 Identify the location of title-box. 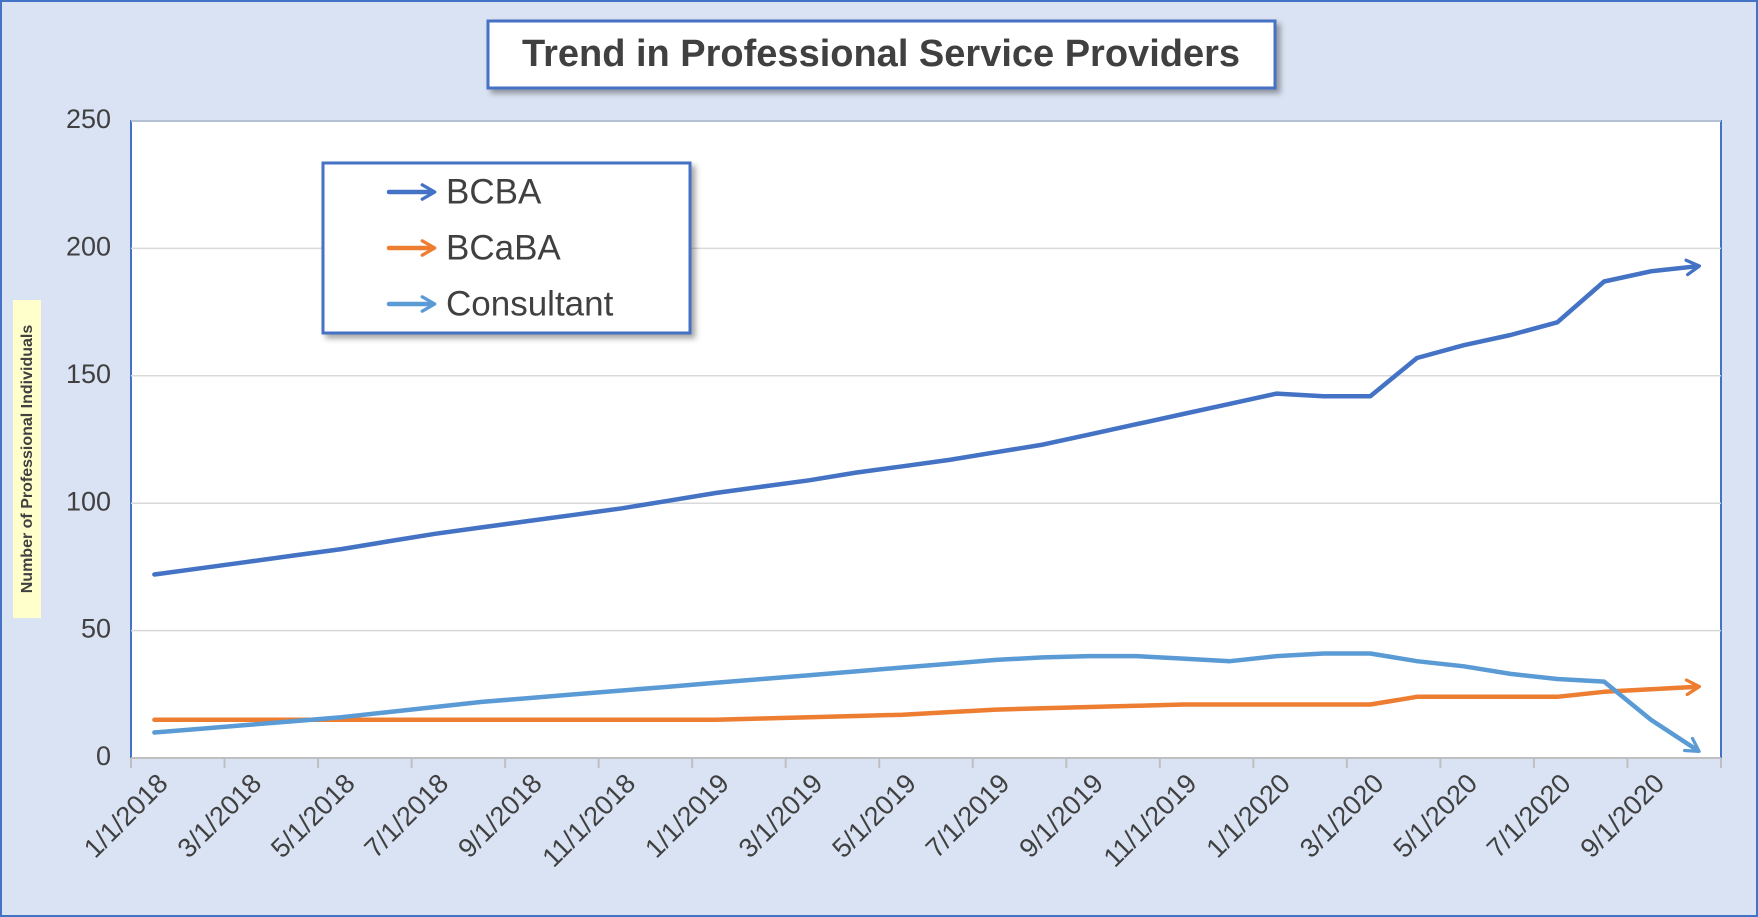
(881, 54).